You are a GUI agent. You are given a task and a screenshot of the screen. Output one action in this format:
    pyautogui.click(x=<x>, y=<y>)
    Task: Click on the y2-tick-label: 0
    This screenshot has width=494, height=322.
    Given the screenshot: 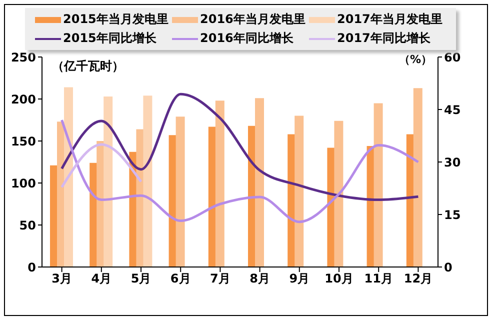 What is the action you would take?
    pyautogui.click(x=448, y=267)
    